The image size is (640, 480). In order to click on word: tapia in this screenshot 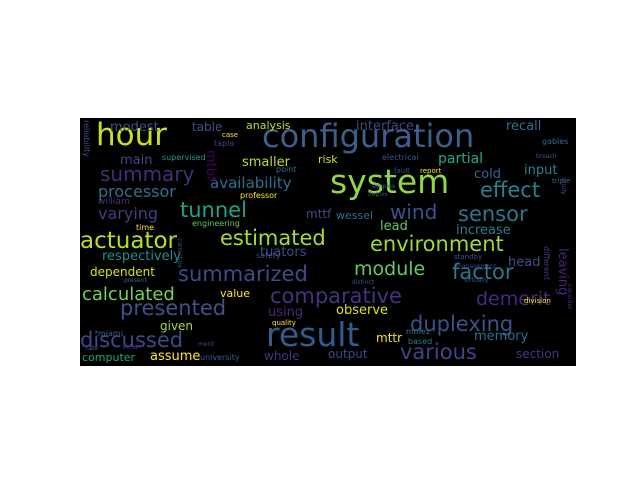, I will do `click(224, 143)`.